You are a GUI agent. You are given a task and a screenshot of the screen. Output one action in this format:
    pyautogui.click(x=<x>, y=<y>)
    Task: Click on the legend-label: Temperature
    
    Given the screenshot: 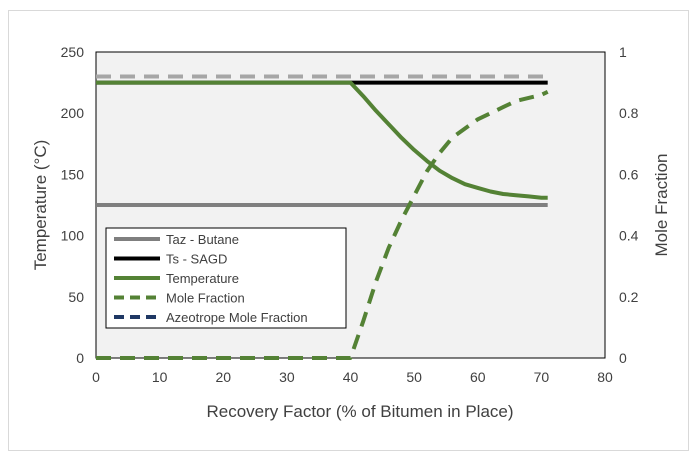 What is the action you would take?
    pyautogui.click(x=202, y=278)
    